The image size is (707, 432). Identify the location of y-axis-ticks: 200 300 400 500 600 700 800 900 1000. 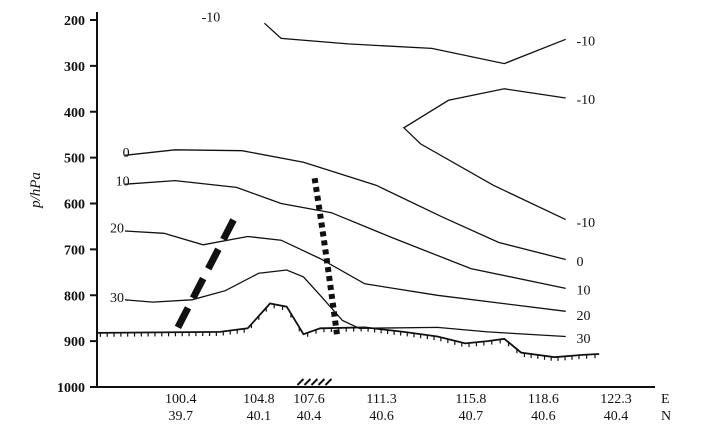
(77, 205).